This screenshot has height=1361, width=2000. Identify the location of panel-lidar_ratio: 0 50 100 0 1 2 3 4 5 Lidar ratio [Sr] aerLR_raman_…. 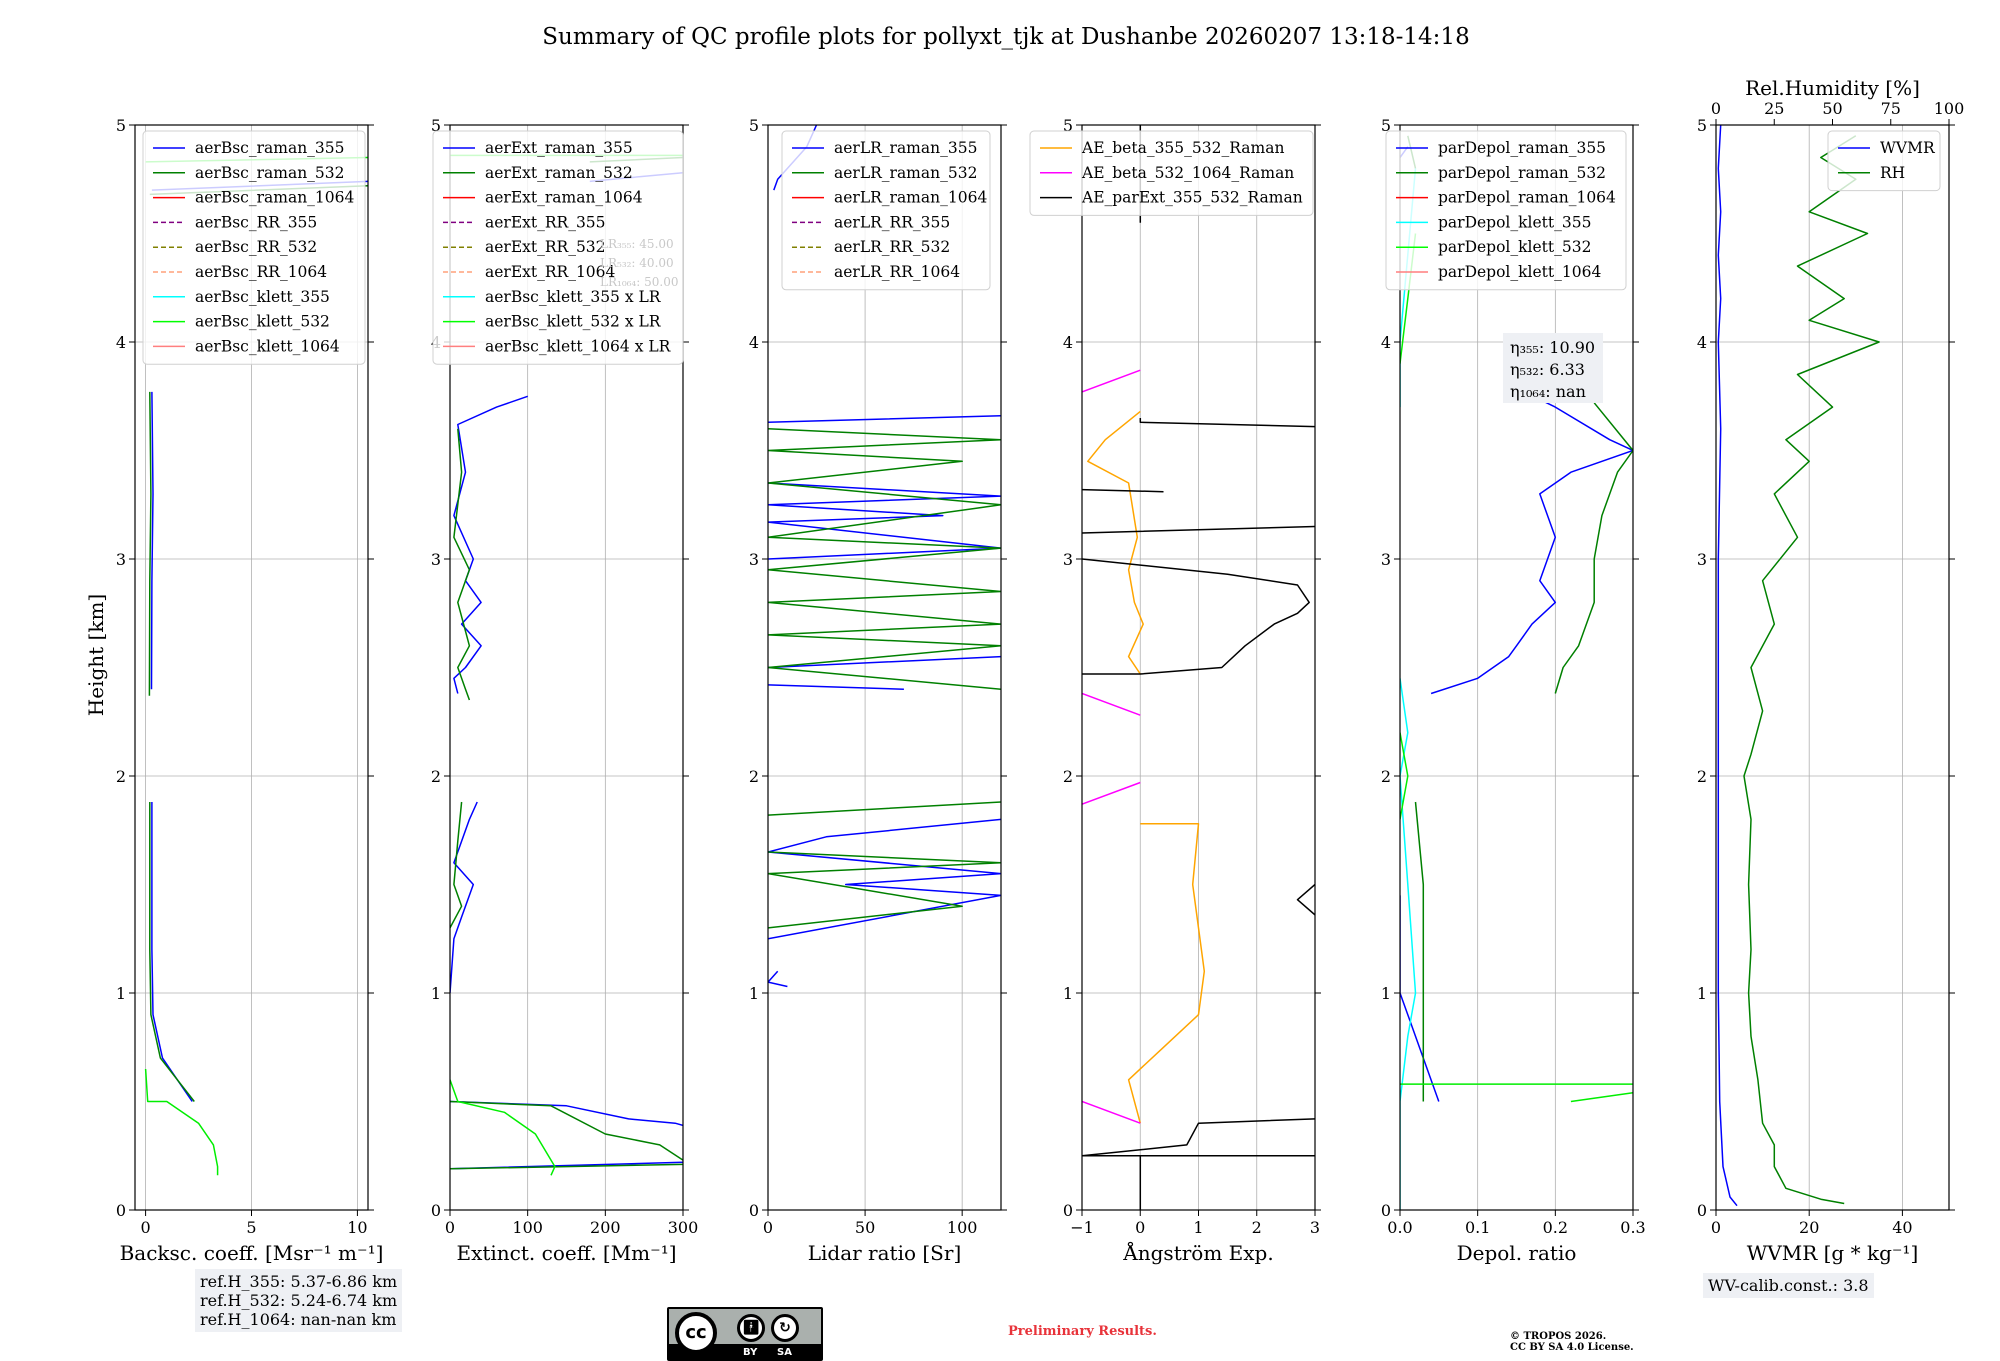
(878, 690).